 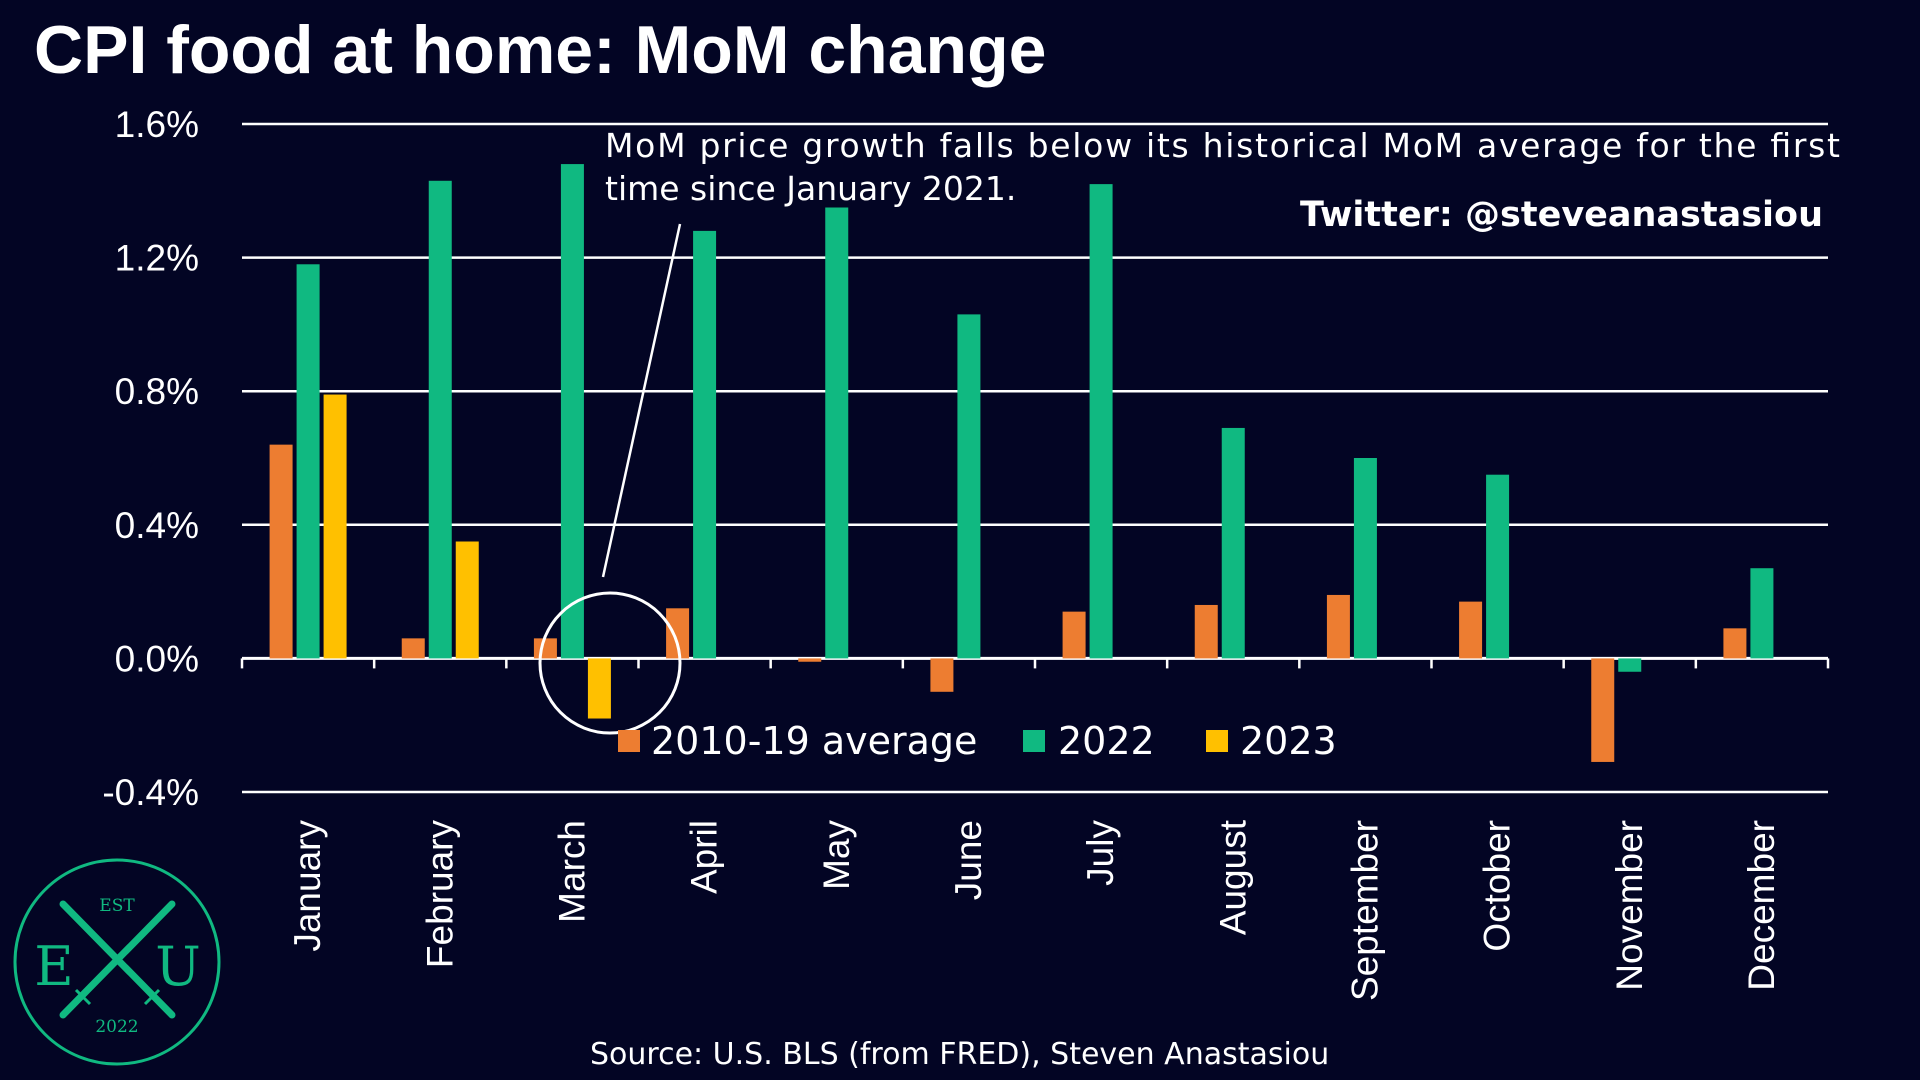 What do you see at coordinates (1365, 558) in the screenshot?
I see `bar-2022-september` at bounding box center [1365, 558].